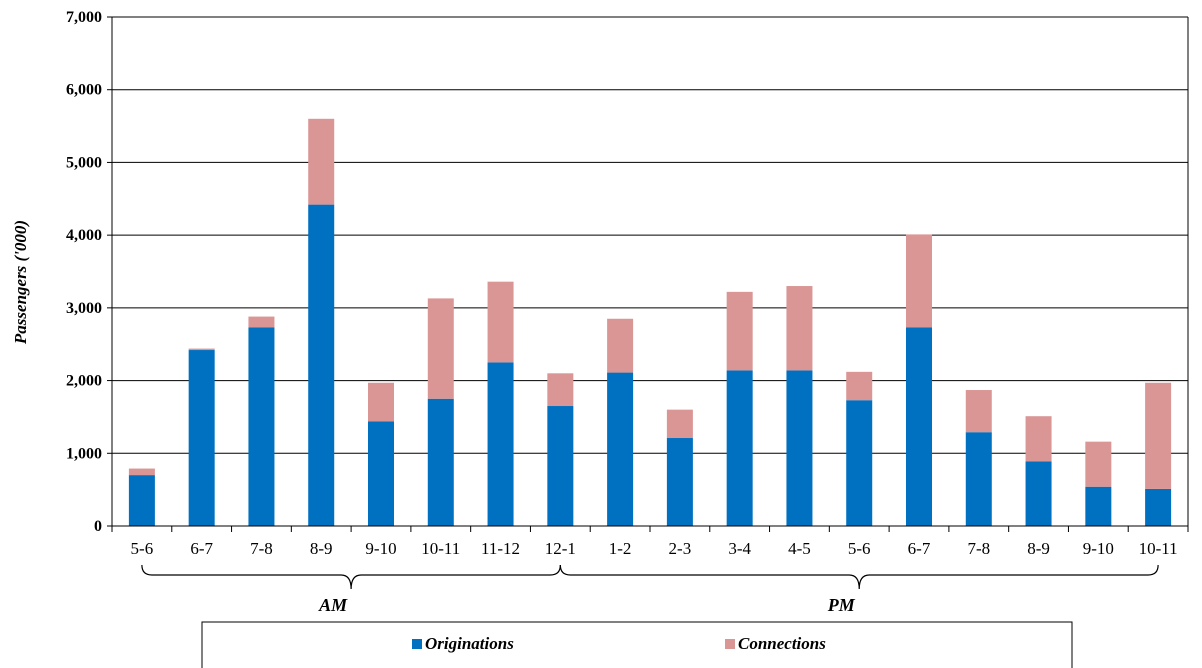  Describe the element at coordinates (84, 235) in the screenshot. I see `y-tick-label: 4,000` at that location.